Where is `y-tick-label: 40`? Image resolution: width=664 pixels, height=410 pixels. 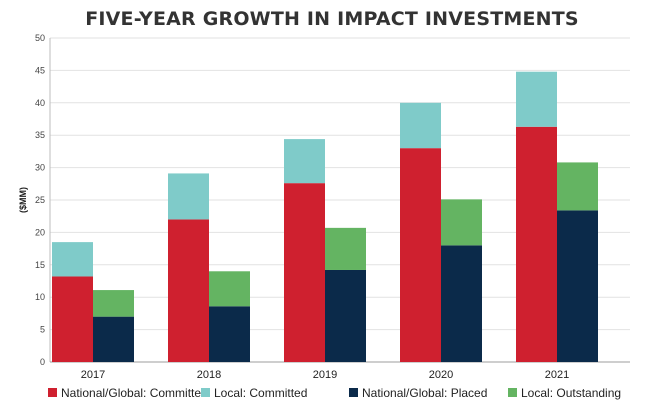 y-tick-label: 40 is located at coordinates (40, 103).